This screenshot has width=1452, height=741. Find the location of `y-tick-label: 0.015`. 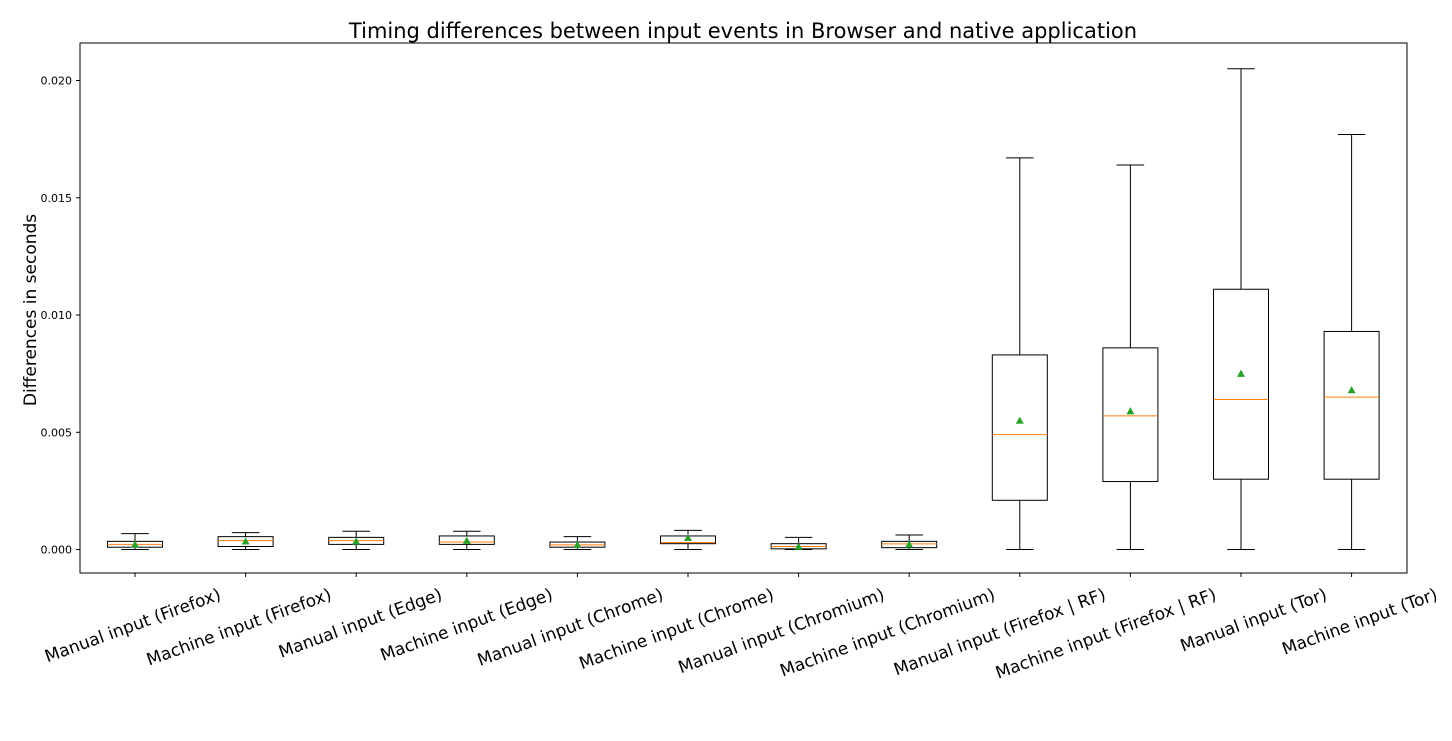

y-tick-label: 0.015 is located at coordinates (57, 198).